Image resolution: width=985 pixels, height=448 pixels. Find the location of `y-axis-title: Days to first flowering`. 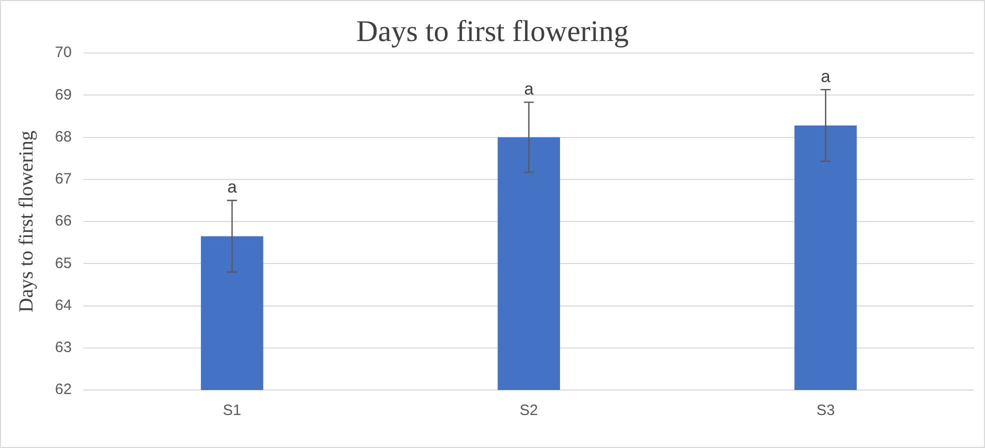

y-axis-title: Days to first flowering is located at coordinates (26, 221).